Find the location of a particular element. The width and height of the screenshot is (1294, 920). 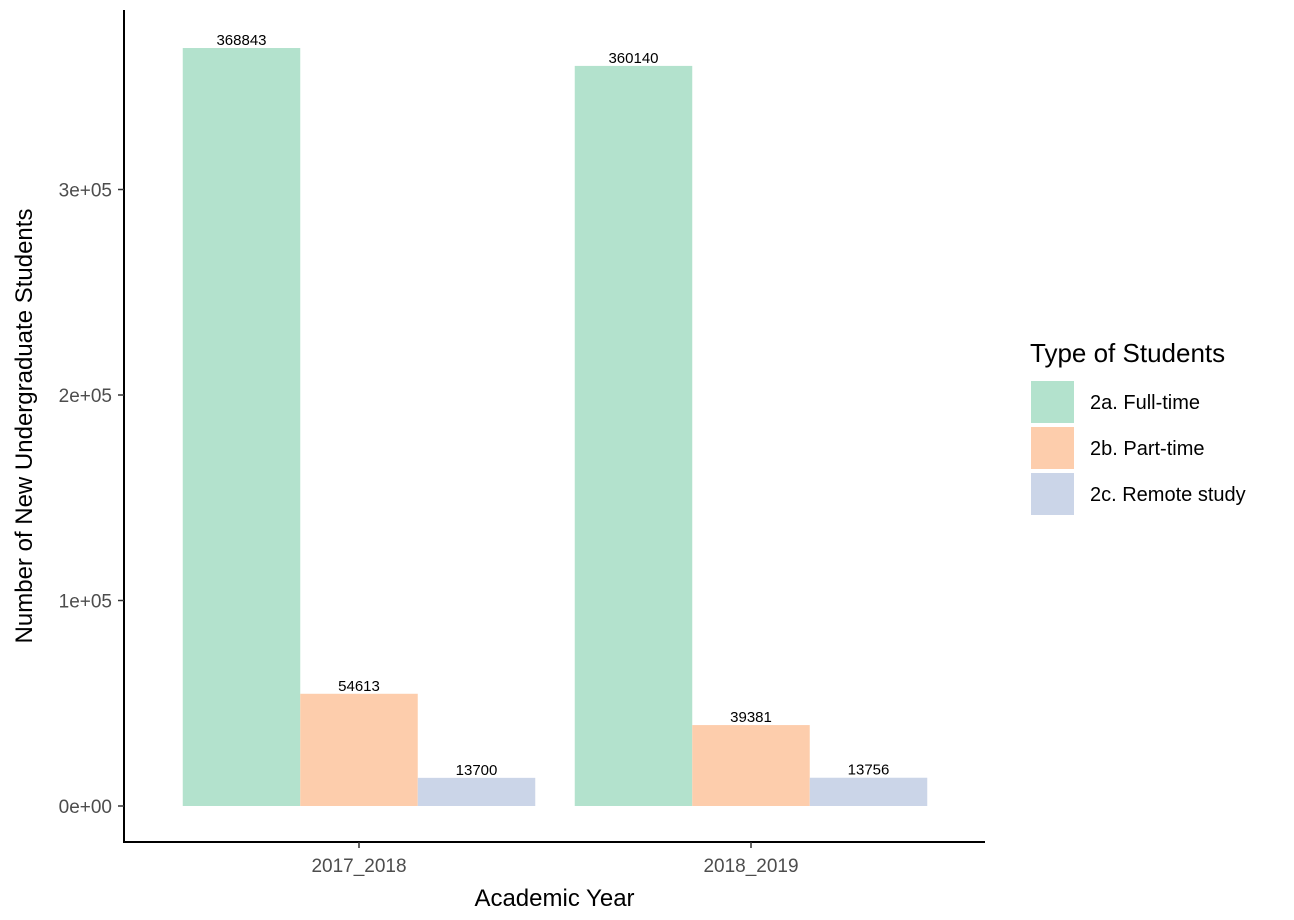

y-tick-label: 3e+05 is located at coordinates (85, 191).